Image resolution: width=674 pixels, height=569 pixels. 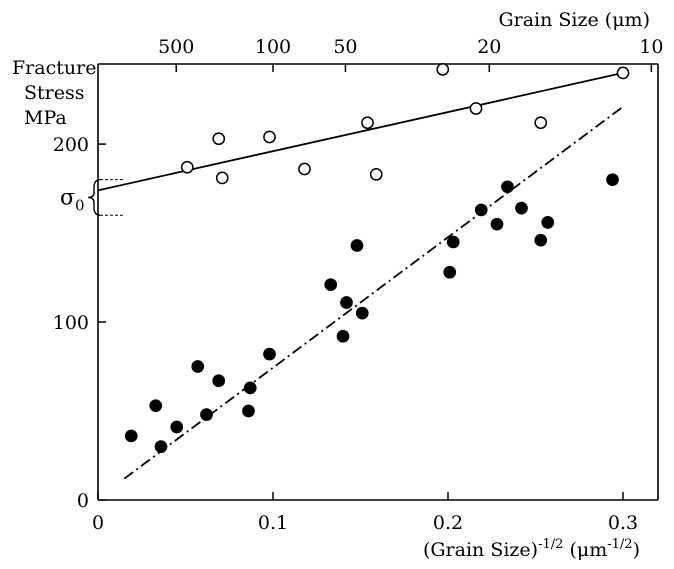 I want to click on top-axis-title: Grain Size (μm), so click(x=574, y=20).